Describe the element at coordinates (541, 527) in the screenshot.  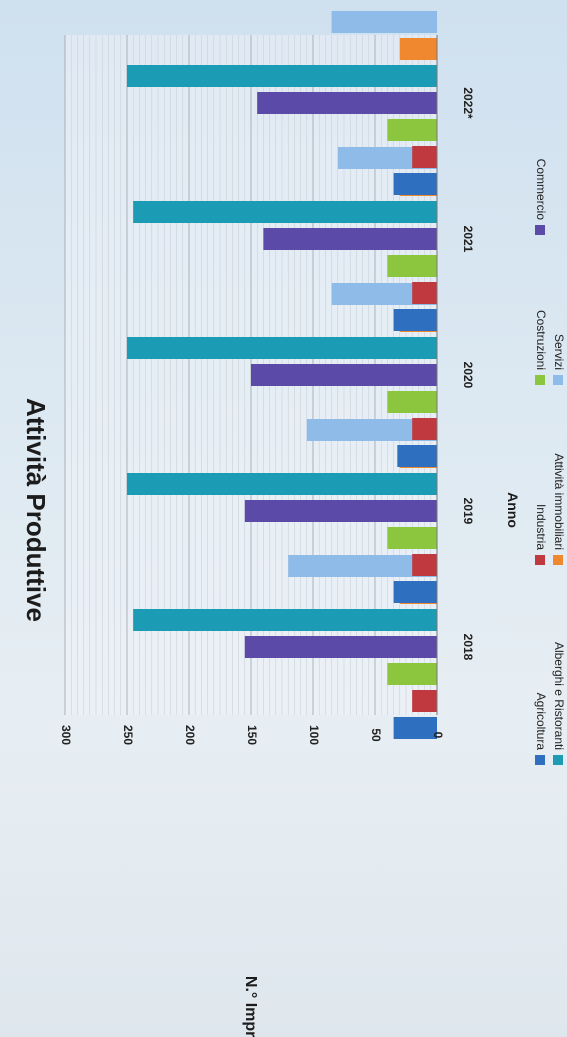
I see `legend-label: Industria` at that location.